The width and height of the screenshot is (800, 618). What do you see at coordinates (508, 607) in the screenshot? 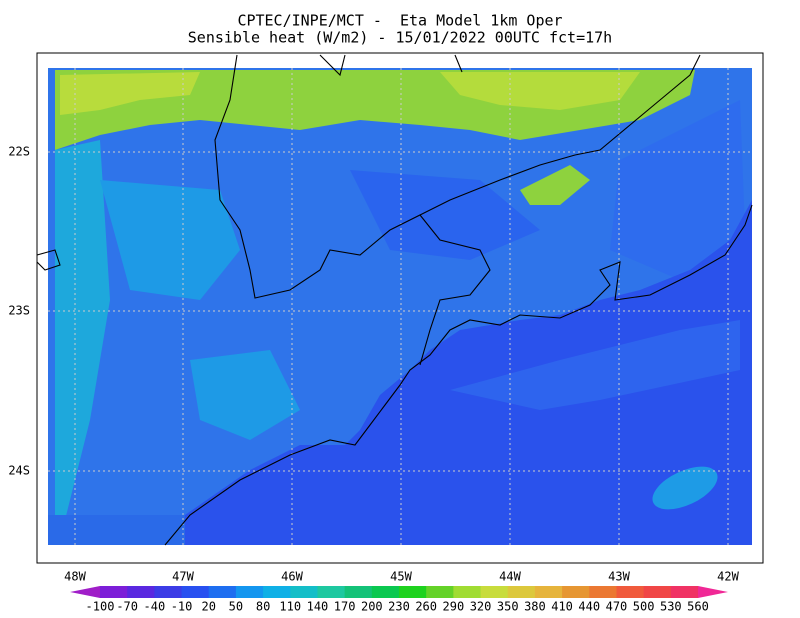
I see `colorbar-label: 350` at bounding box center [508, 607].